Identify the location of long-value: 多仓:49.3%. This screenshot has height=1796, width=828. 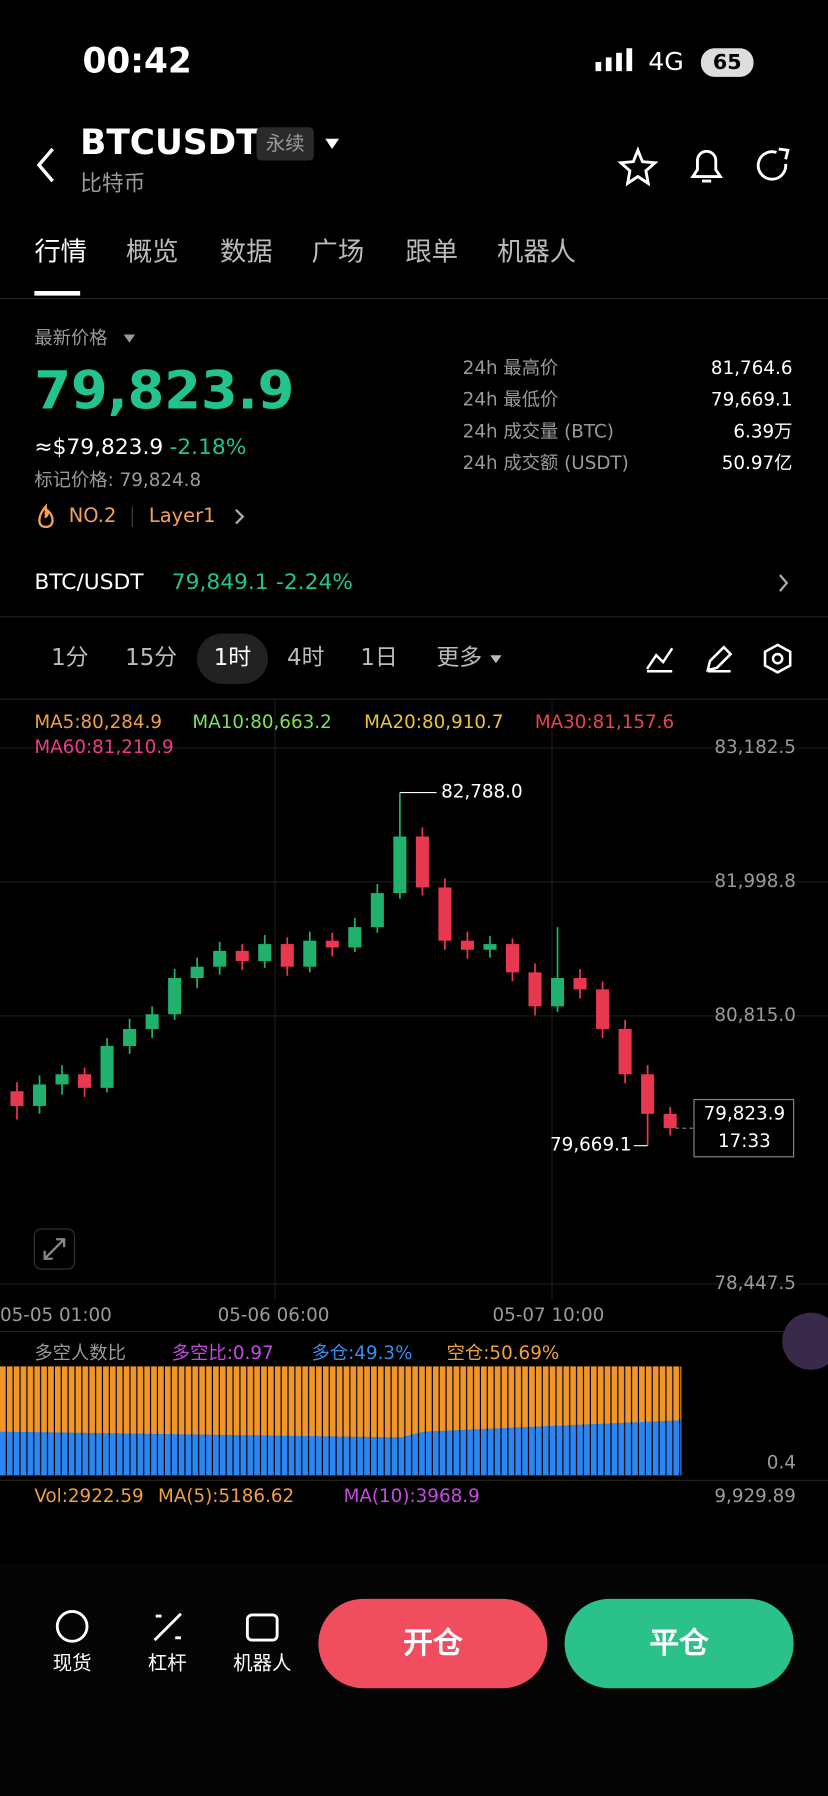
(362, 1353).